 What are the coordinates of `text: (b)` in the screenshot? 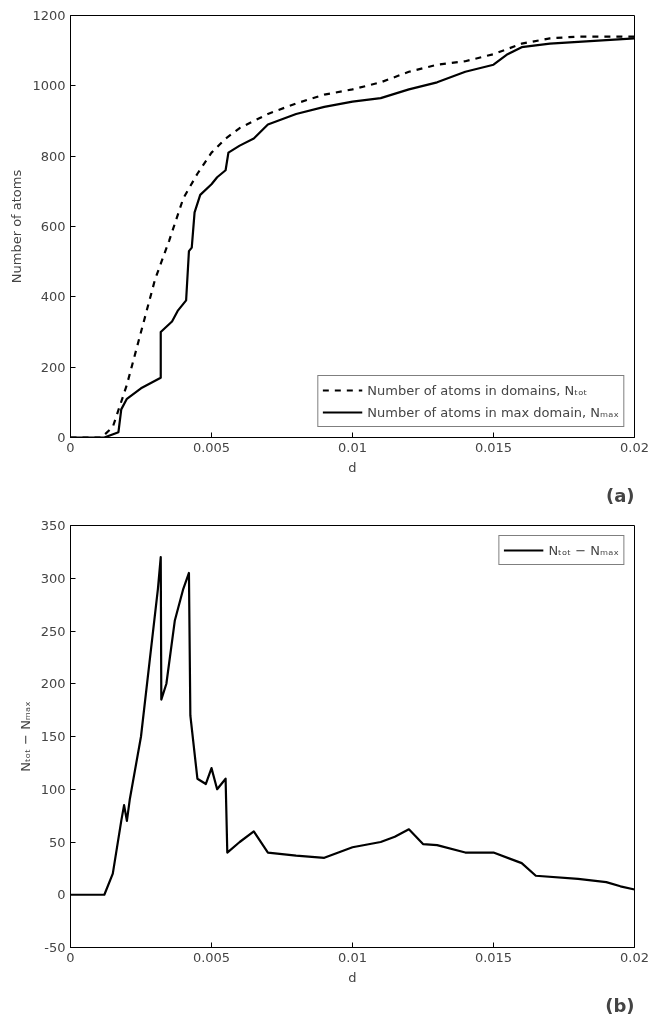 It's located at (620, 1005).